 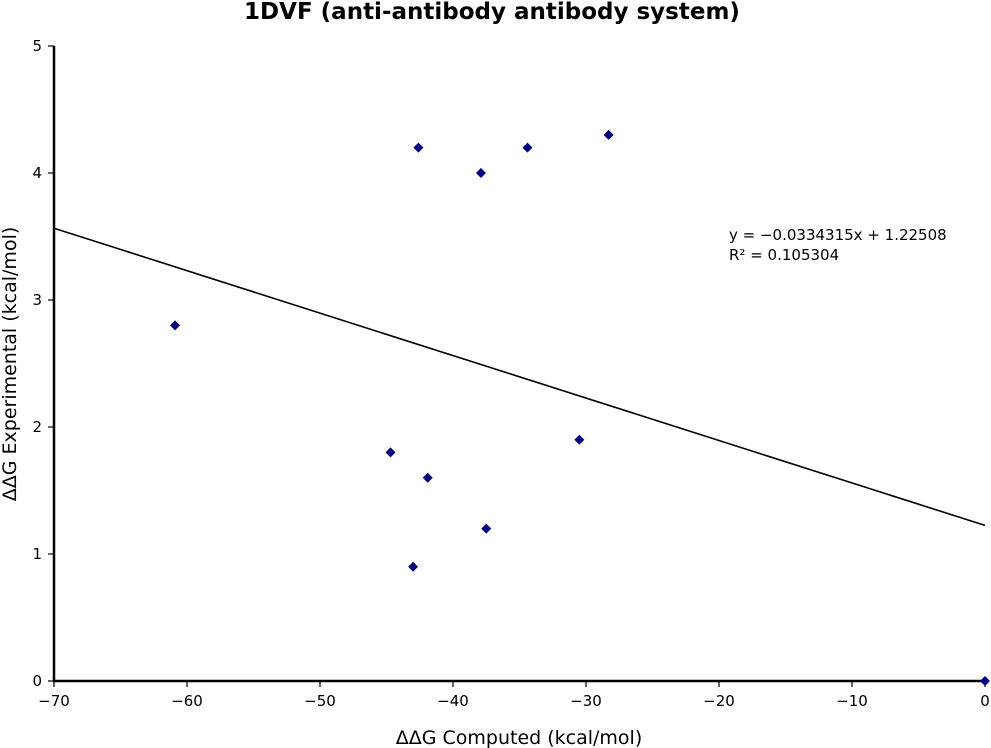 I want to click on x-tick-label: −10, so click(x=852, y=701).